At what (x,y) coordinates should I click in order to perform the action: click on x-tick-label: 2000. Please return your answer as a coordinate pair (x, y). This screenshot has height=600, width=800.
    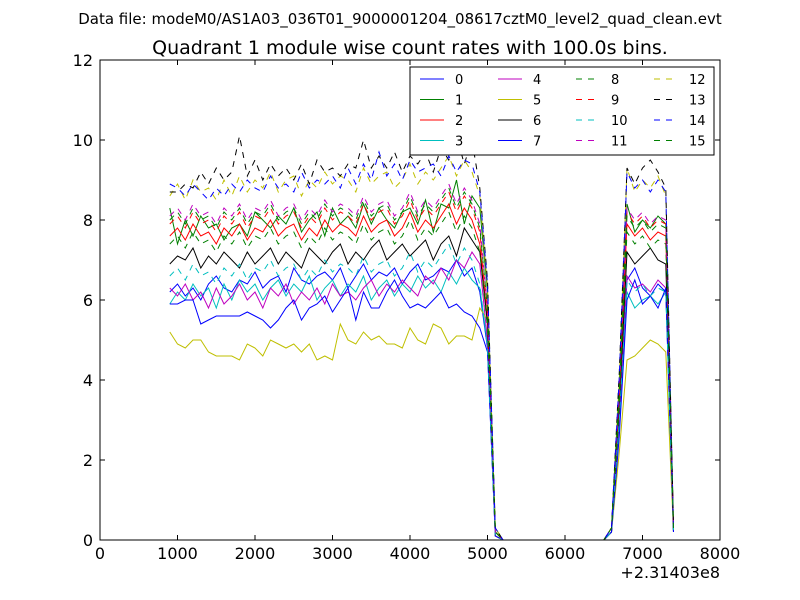
    Looking at the image, I should click on (255, 553).